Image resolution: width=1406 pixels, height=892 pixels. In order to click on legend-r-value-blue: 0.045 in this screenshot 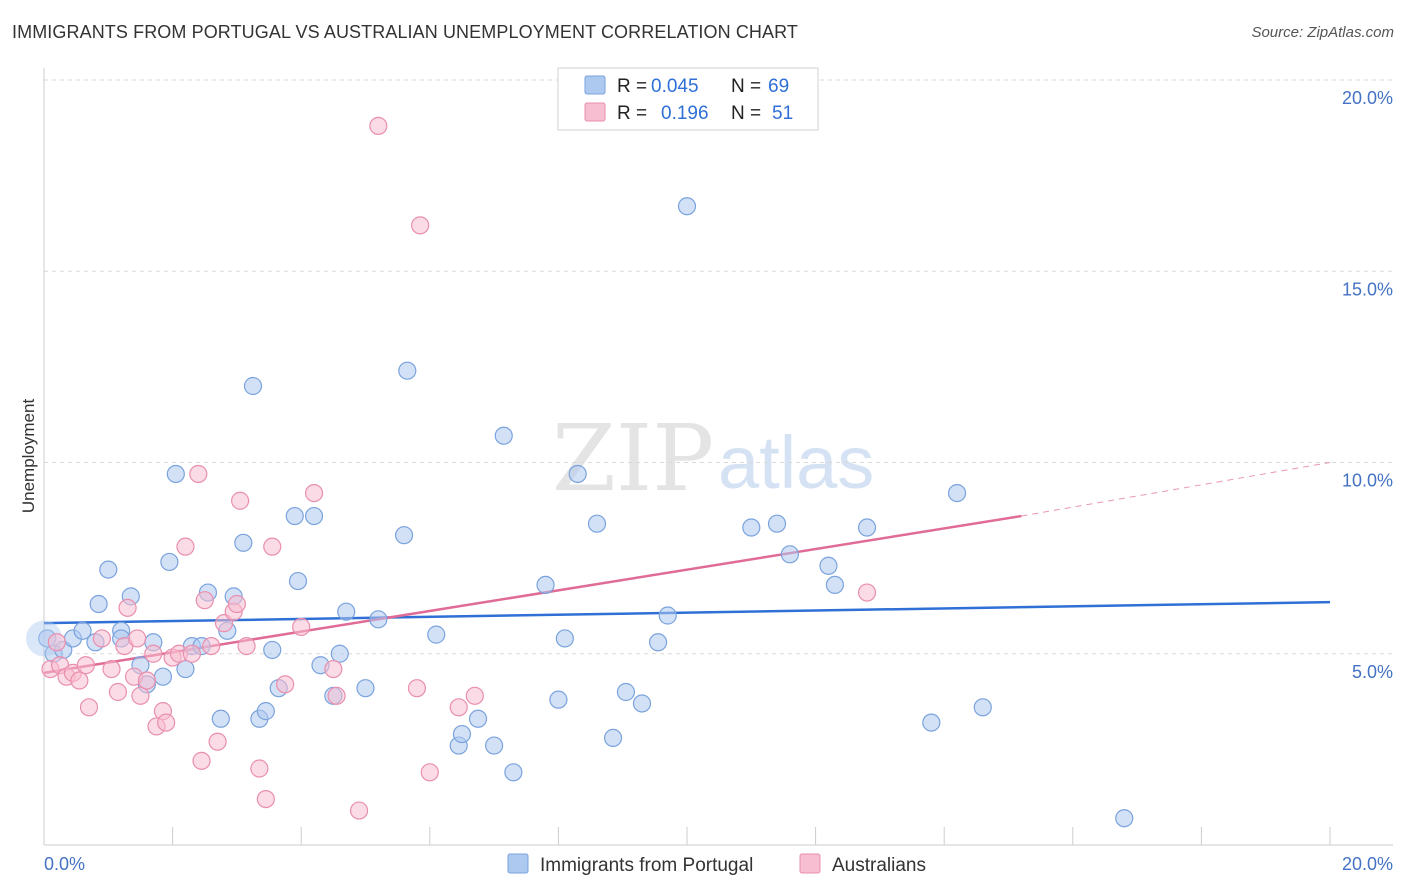, I will do `click(675, 86)`.